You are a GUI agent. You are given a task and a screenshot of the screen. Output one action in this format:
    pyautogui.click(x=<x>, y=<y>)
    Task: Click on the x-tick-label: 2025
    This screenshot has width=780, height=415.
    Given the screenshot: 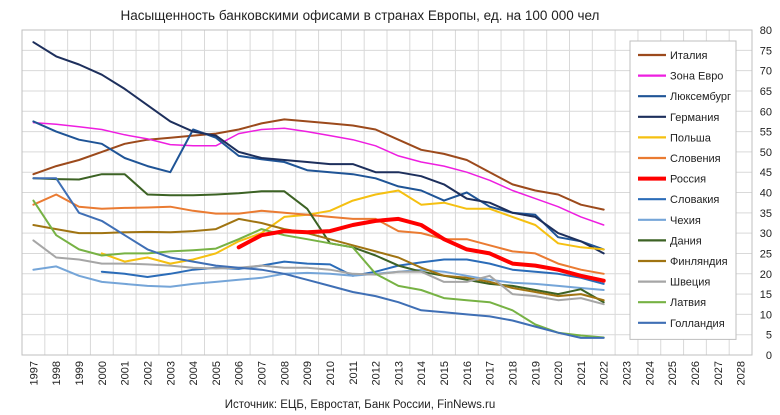 What is the action you would take?
    pyautogui.click(x=673, y=373)
    